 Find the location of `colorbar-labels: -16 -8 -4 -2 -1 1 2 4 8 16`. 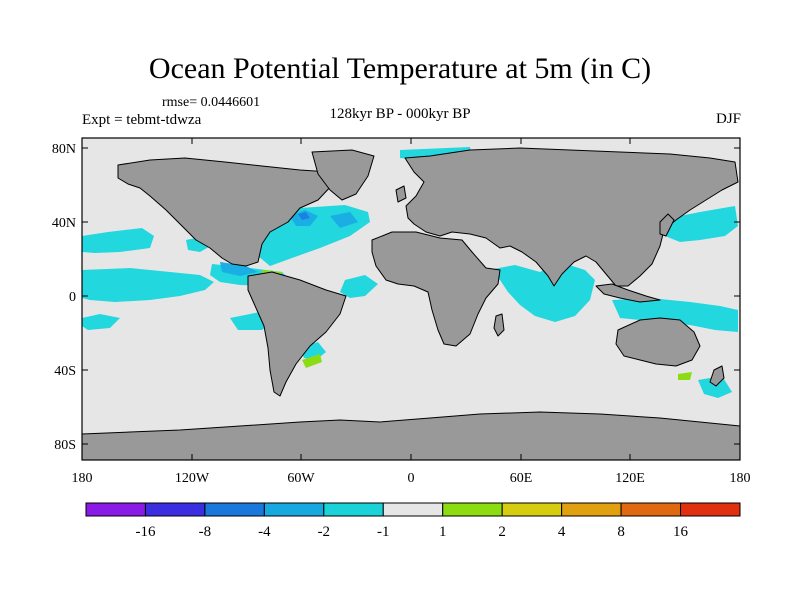

colorbar-labels: -16 -8 -4 -2 -1 1 2 4 8 16 is located at coordinates (411, 532).